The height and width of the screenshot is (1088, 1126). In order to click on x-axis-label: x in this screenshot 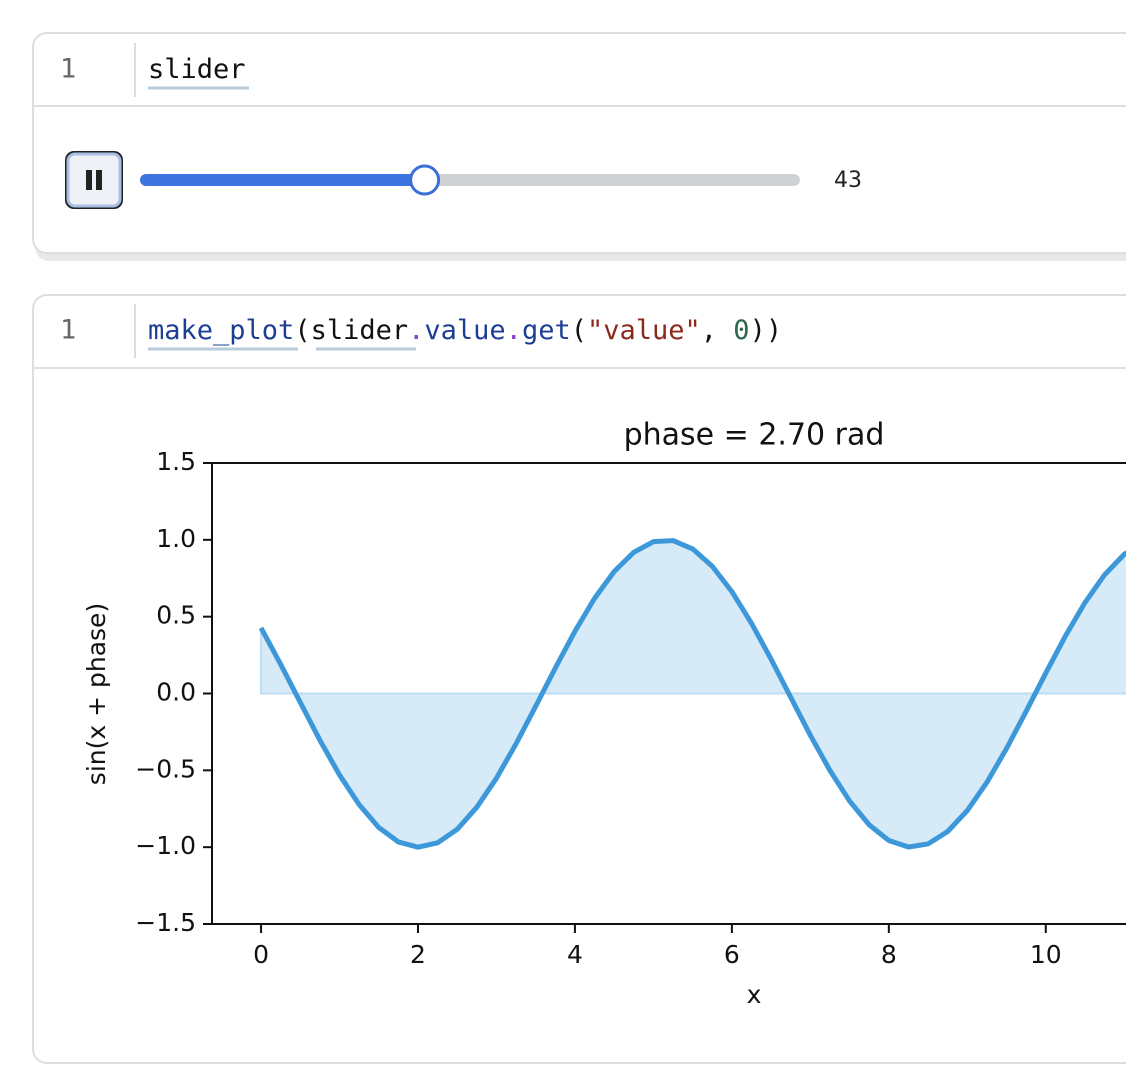, I will do `click(754, 994)`.